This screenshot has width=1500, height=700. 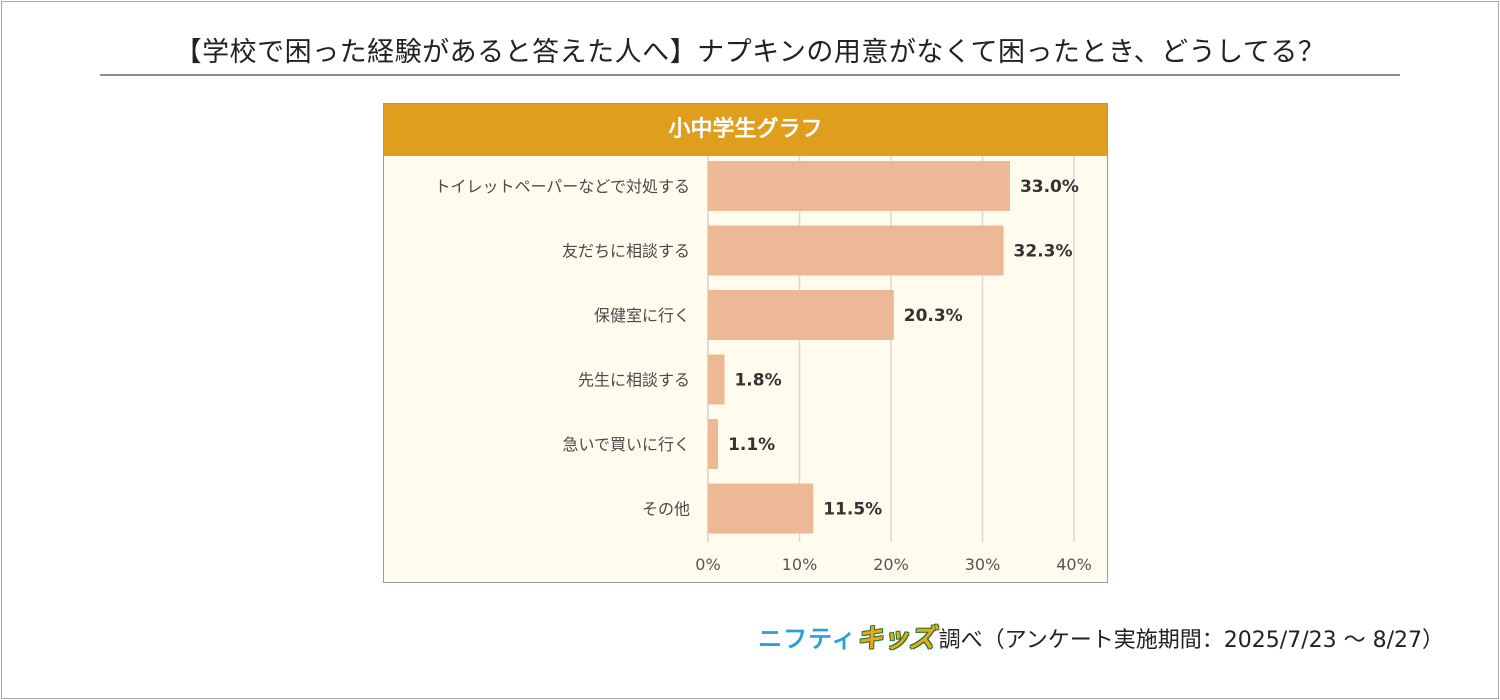 What do you see at coordinates (562, 186) in the screenshot?
I see `category-label: トイレットペーパーなどで対処する` at bounding box center [562, 186].